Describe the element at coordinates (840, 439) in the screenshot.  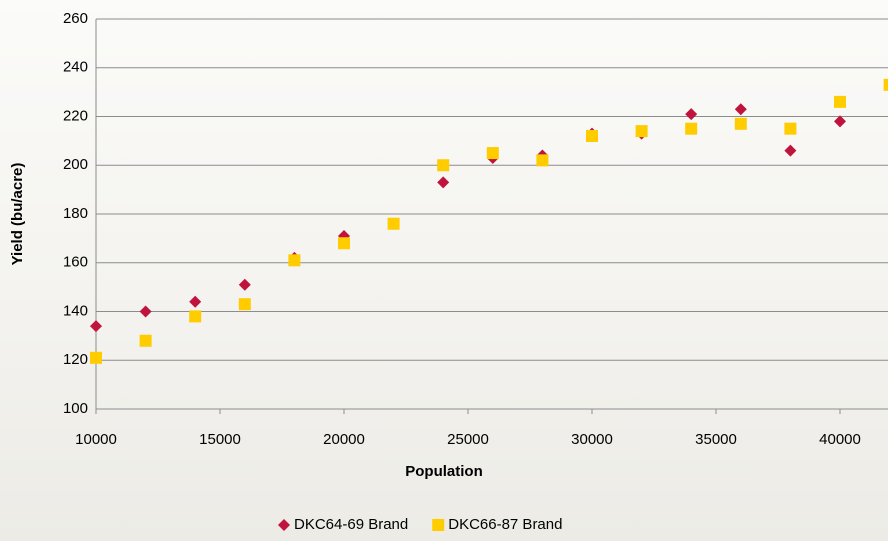
I see `x-tick-label: 40000` at that location.